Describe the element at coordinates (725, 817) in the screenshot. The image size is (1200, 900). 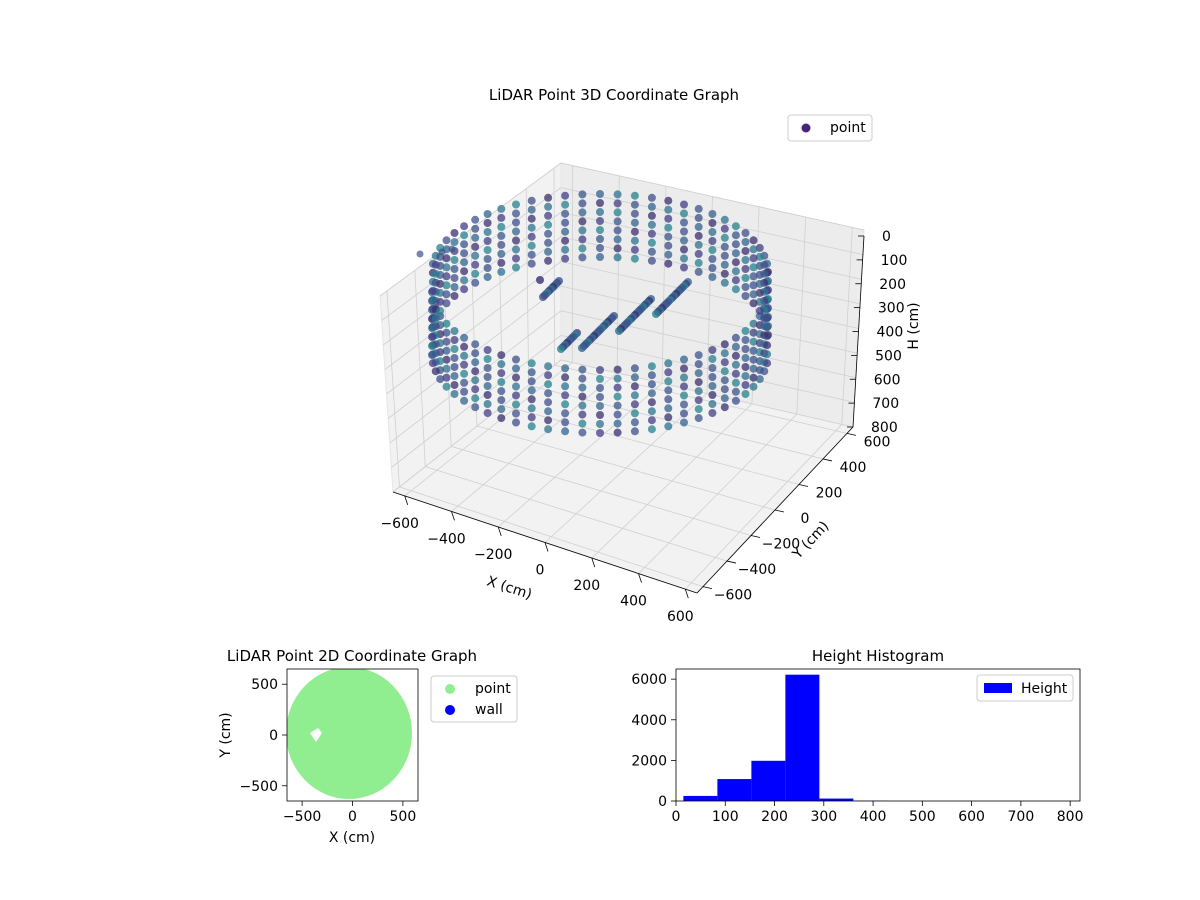
I see `x-tick-label-hist: 100` at that location.